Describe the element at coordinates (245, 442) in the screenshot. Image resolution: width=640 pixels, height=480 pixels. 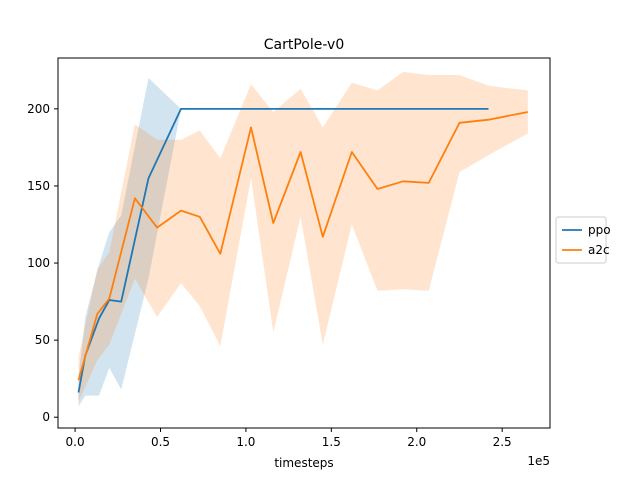
I see `x-tick-label: 1.0` at that location.